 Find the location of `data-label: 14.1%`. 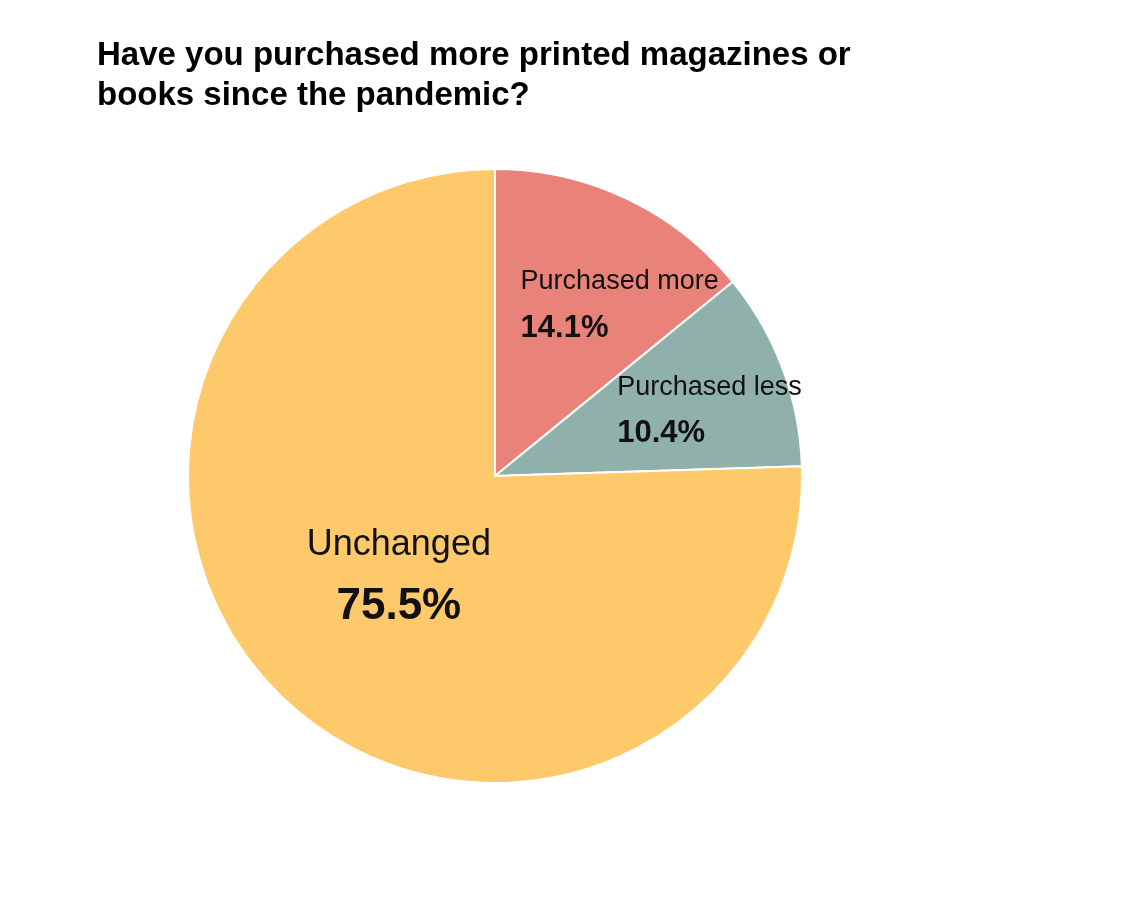

data-label: 14.1% is located at coordinates (564, 326).